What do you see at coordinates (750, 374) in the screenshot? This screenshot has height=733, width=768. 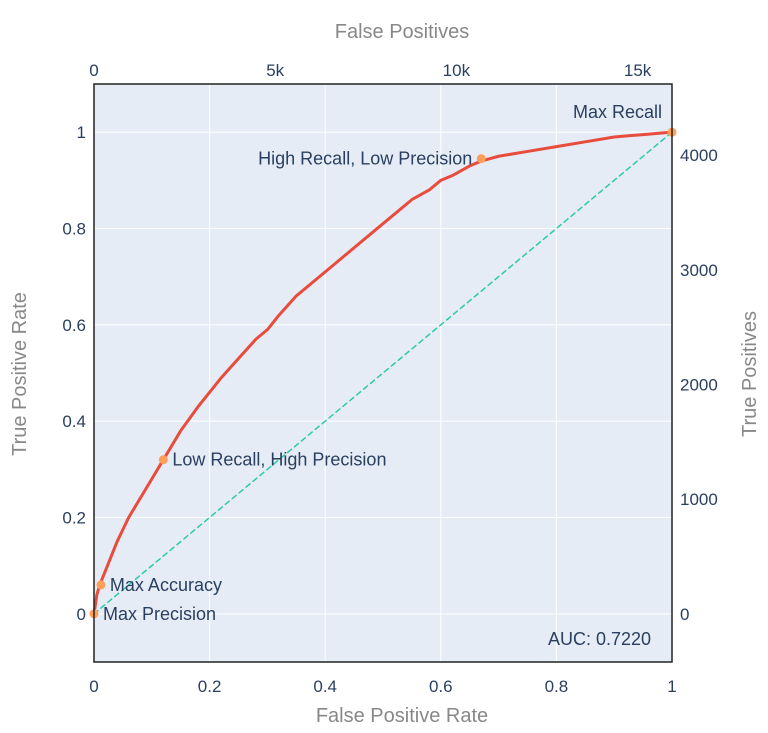 I see `y2-axis-title: True Positives` at bounding box center [750, 374].